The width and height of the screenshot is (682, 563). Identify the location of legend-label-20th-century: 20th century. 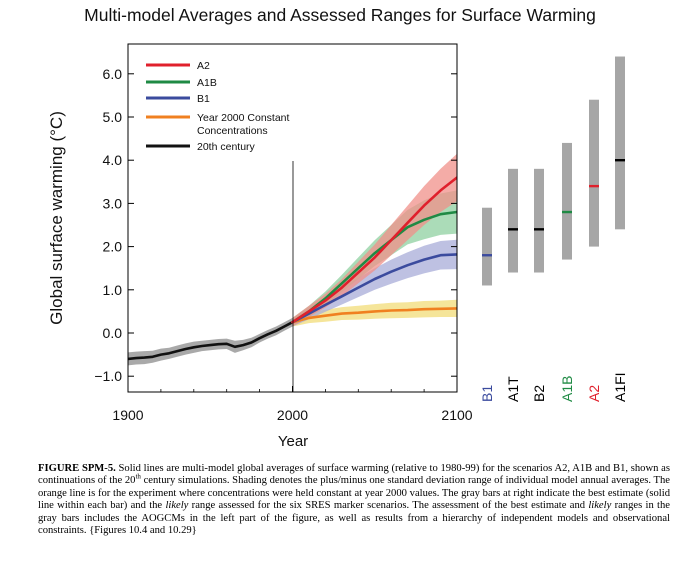
(226, 147).